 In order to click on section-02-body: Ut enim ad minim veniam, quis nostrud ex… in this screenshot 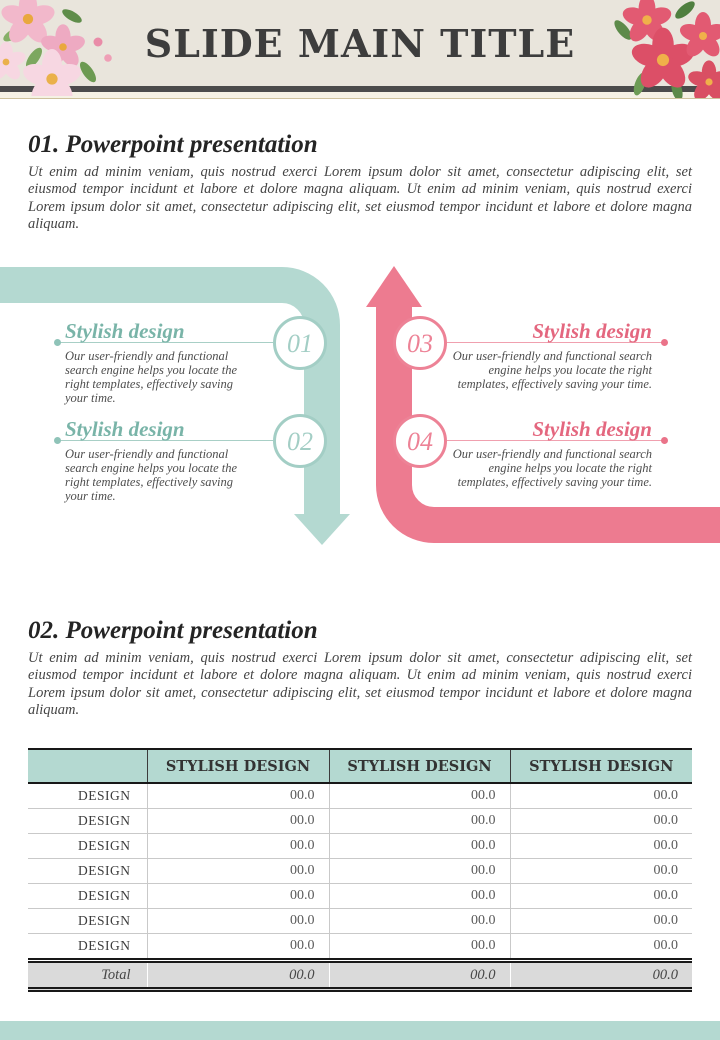, I will do `click(360, 684)`.